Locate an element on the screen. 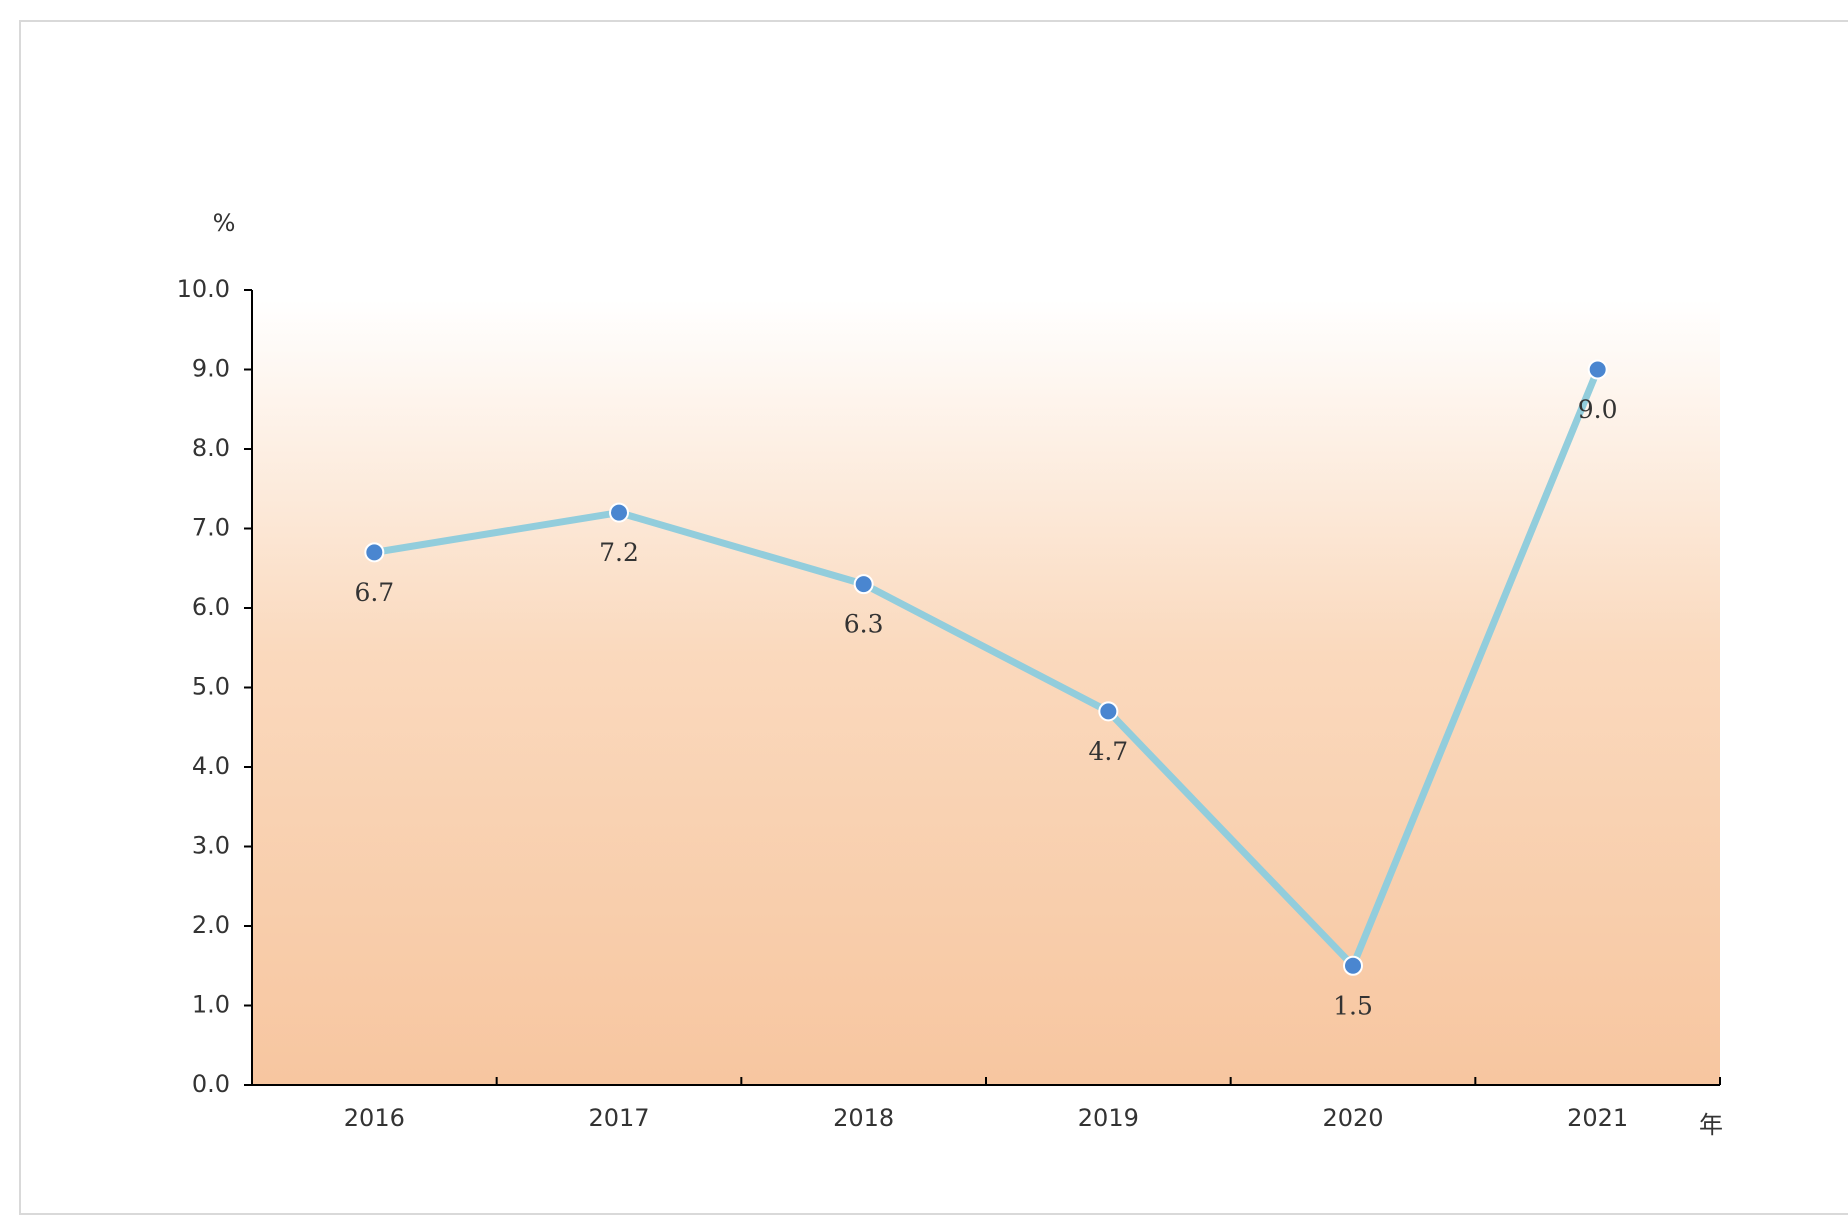 The image size is (1848, 1219). x-tick-label: 2018 is located at coordinates (863, 1118).